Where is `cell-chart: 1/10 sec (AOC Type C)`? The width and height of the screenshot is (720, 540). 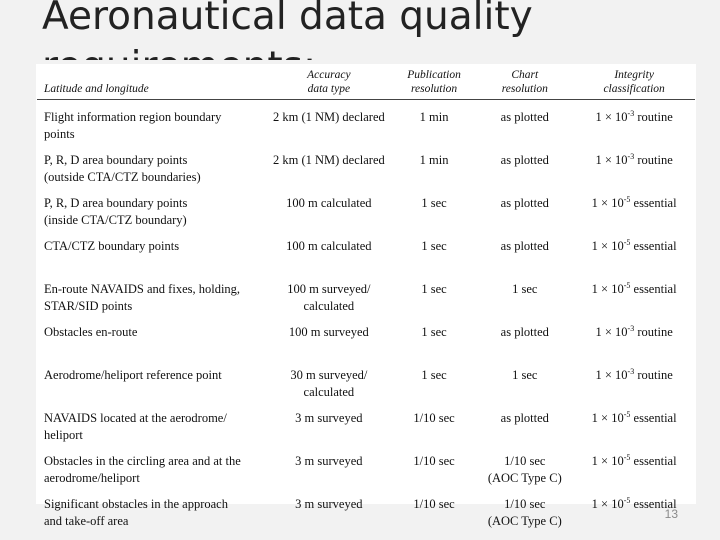 cell-chart: 1/10 sec (AOC Type C) is located at coordinates (524, 474).